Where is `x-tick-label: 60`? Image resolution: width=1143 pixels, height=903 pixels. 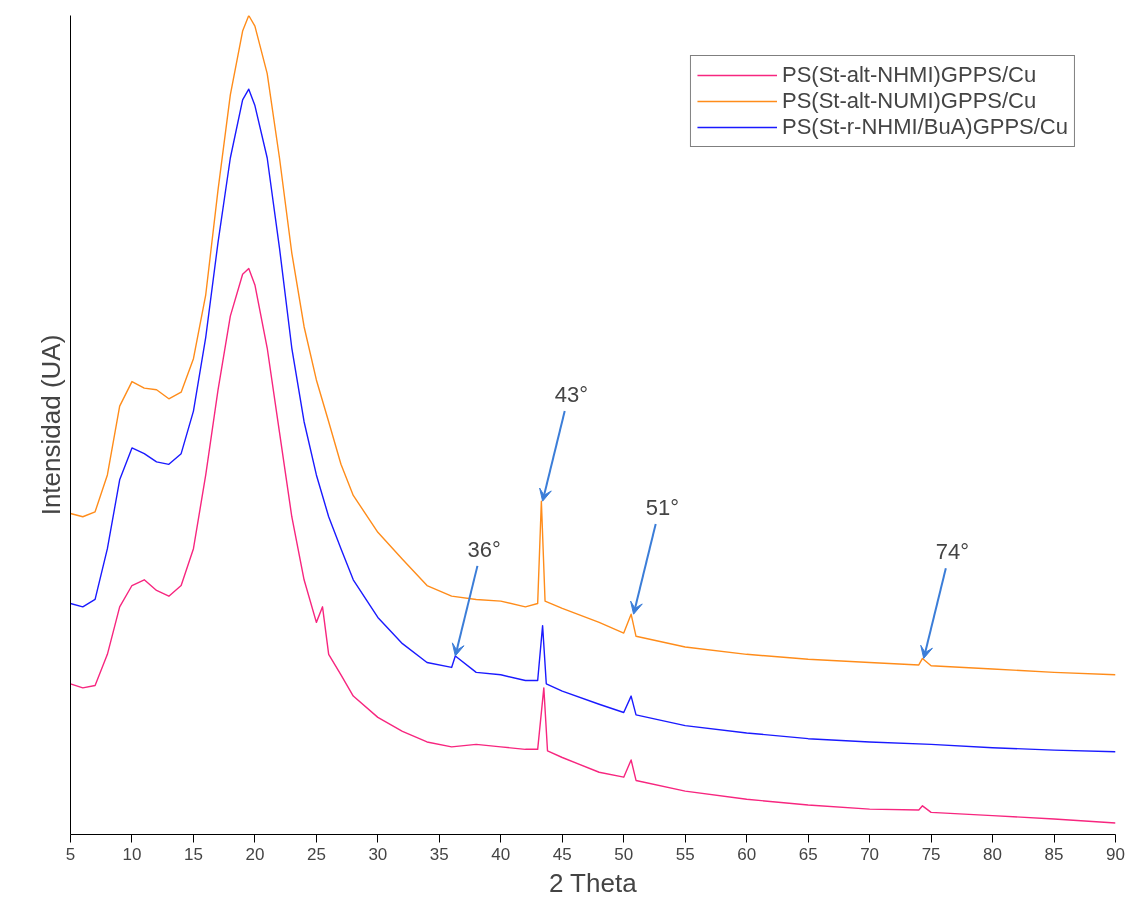 x-tick-label: 60 is located at coordinates (747, 854).